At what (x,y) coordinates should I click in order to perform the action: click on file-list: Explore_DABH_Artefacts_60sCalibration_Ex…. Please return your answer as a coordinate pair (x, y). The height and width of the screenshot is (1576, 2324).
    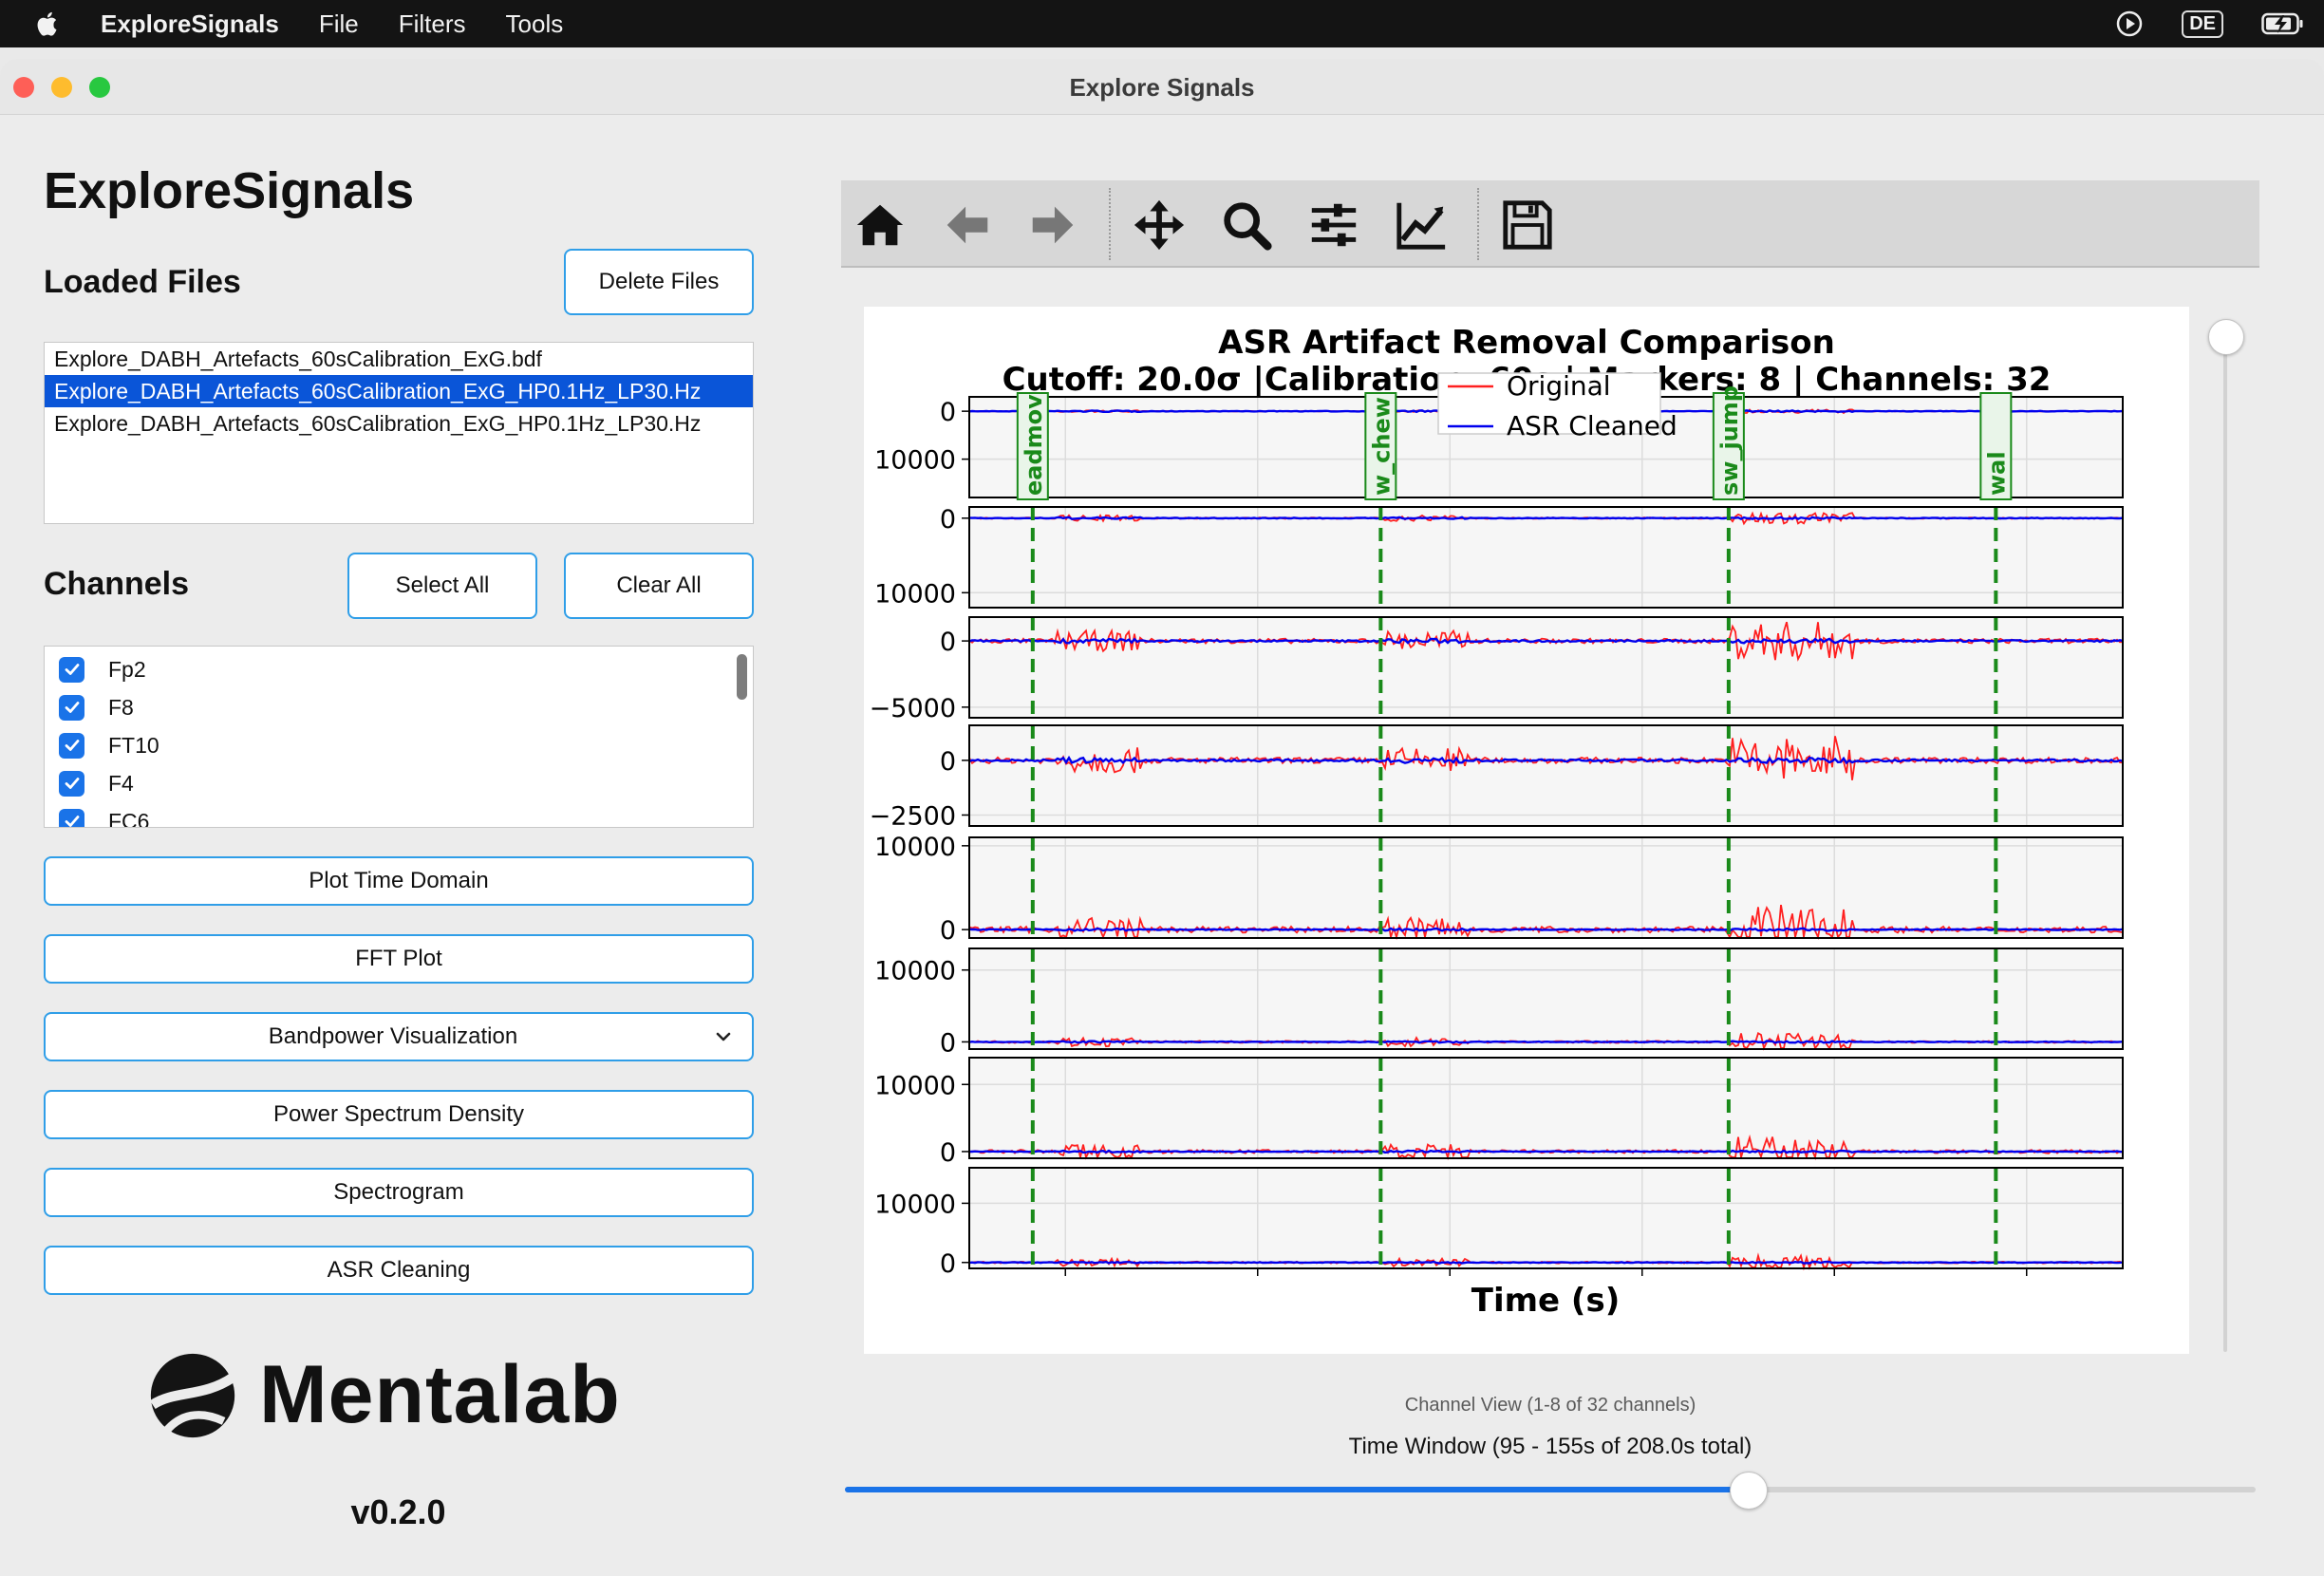
    Looking at the image, I should click on (399, 433).